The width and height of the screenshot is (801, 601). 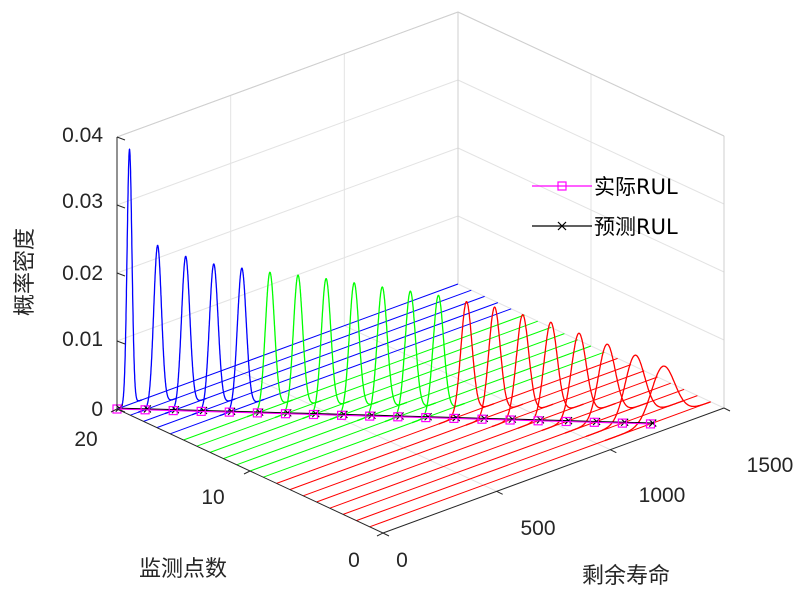 I want to click on x-tick-labels: 0 500 1000 1500, so click(x=594, y=513).